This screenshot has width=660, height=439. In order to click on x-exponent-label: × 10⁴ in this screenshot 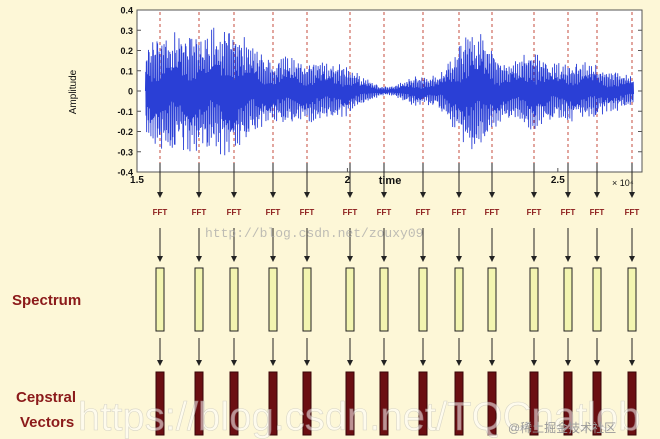, I will do `click(623, 183)`.